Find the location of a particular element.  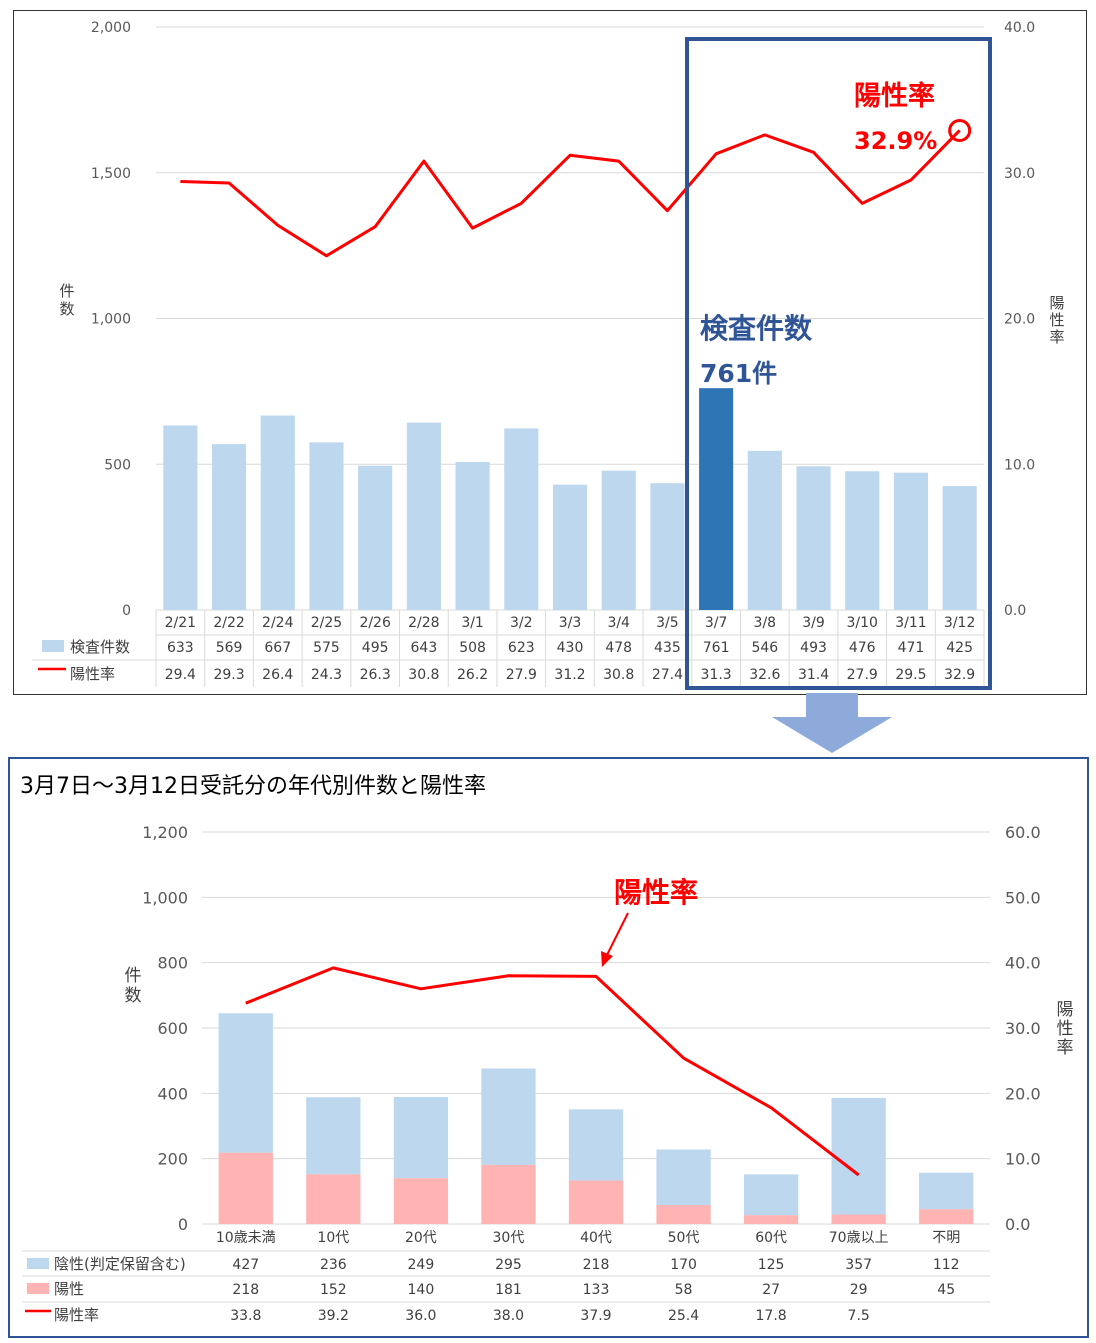

positive-value-label: 133 is located at coordinates (596, 1290).